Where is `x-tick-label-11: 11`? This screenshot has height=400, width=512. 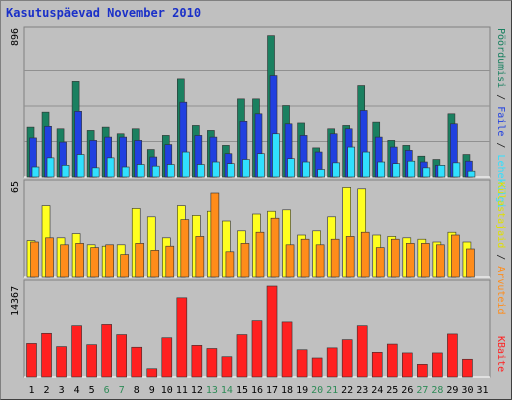 x-tick-label-11: 11 is located at coordinates (182, 390).